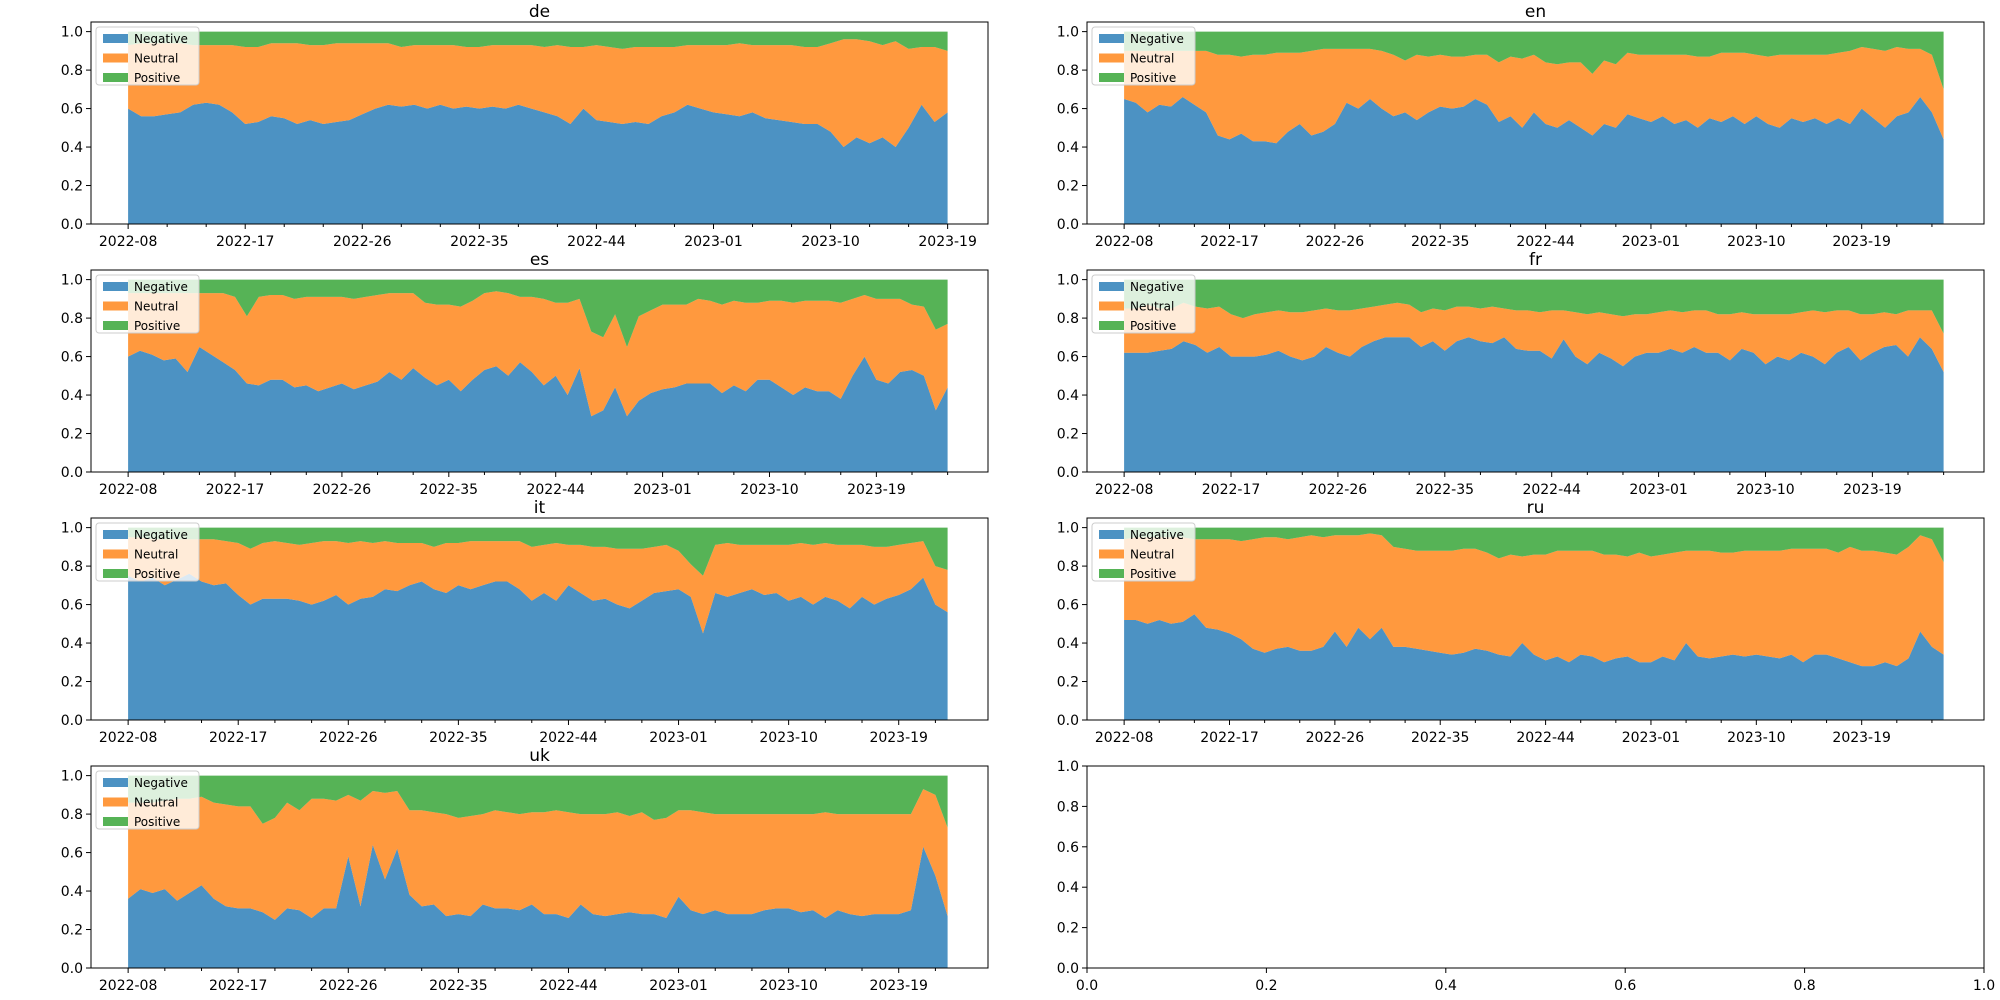  What do you see at coordinates (1625, 986) in the screenshot?
I see `x-tick-label: 0.6` at bounding box center [1625, 986].